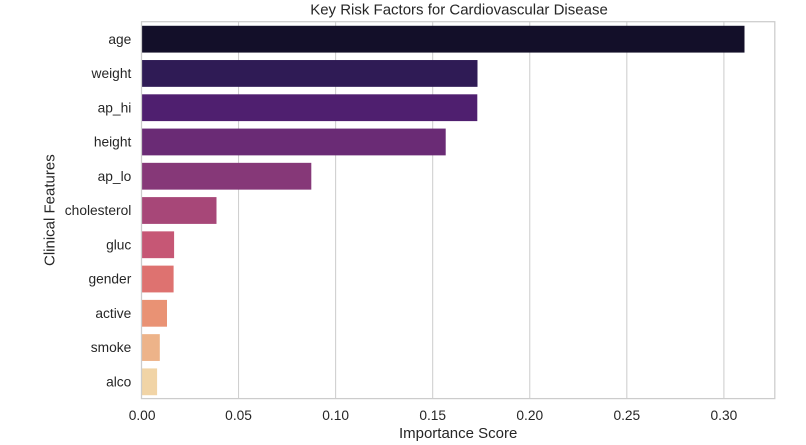  Describe the element at coordinates (119, 381) in the screenshot. I see `svg-text: alco` at that location.